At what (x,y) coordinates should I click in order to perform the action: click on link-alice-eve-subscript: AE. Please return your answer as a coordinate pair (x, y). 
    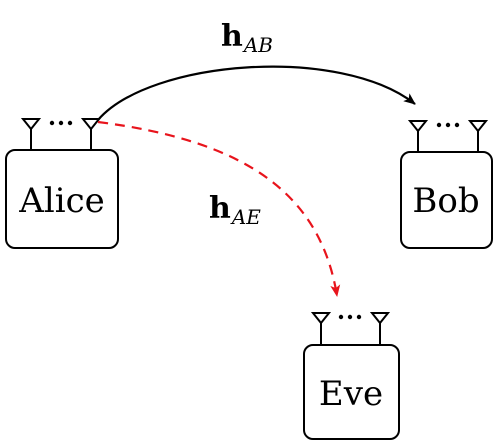
    Looking at the image, I should click on (245, 217).